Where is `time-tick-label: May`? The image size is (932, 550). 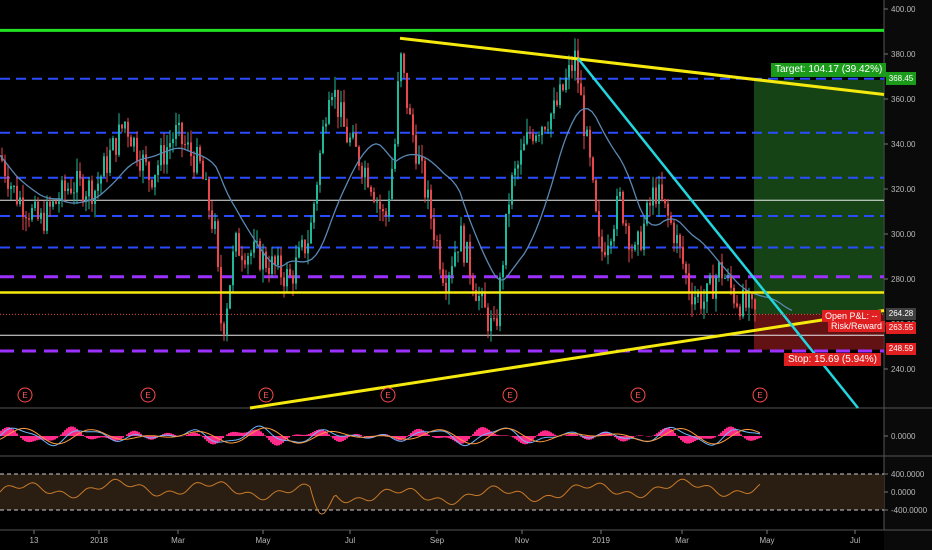
time-tick-label: May is located at coordinates (766, 540).